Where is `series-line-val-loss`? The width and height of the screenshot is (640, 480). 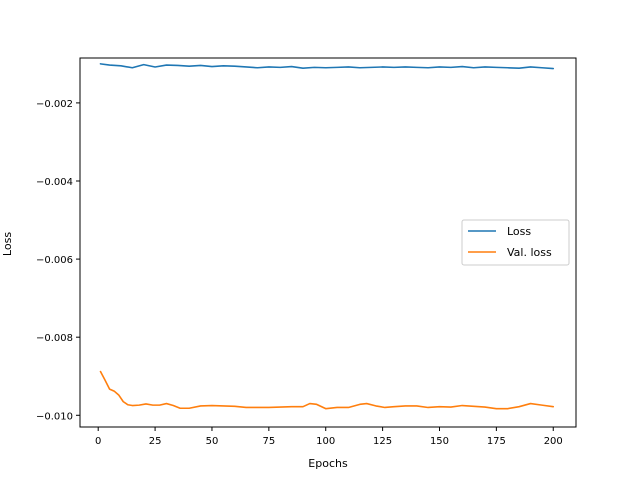
series-line-val-loss is located at coordinates (327, 390).